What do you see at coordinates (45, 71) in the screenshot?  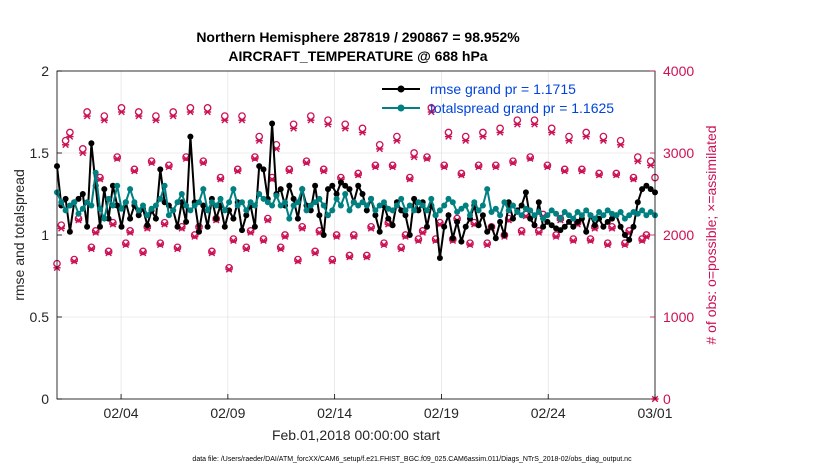 I see `y-left-tick-label: 2` at bounding box center [45, 71].